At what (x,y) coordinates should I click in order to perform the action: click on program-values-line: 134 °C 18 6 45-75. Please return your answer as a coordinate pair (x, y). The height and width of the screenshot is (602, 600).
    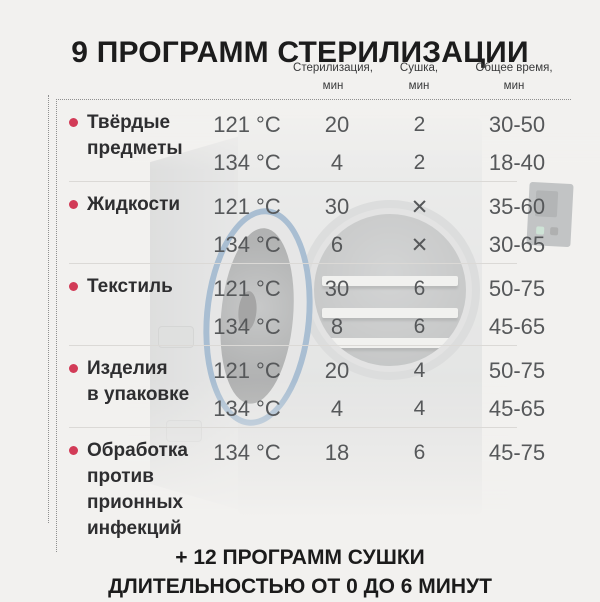
    Looking at the image, I should click on (381, 453).